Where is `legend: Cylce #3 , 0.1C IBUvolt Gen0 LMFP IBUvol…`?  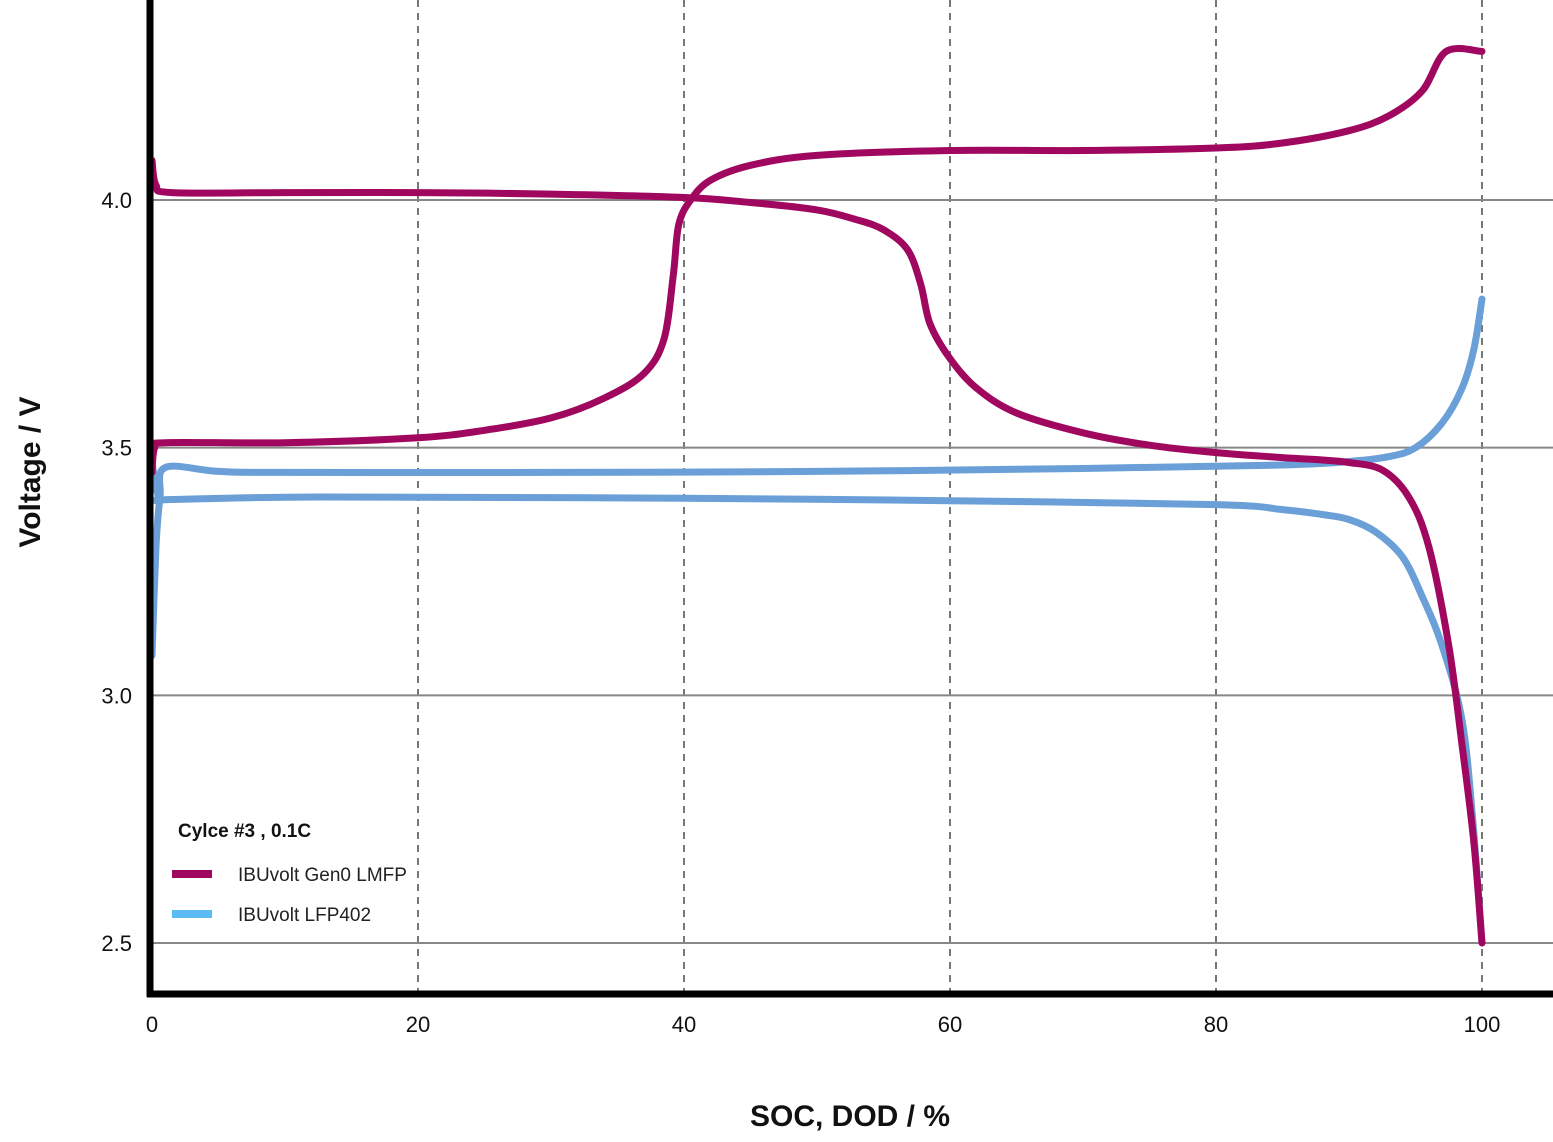
legend: Cylce #3 , 0.1C IBUvolt Gen0 LMFP IBUvol… is located at coordinates (289, 873).